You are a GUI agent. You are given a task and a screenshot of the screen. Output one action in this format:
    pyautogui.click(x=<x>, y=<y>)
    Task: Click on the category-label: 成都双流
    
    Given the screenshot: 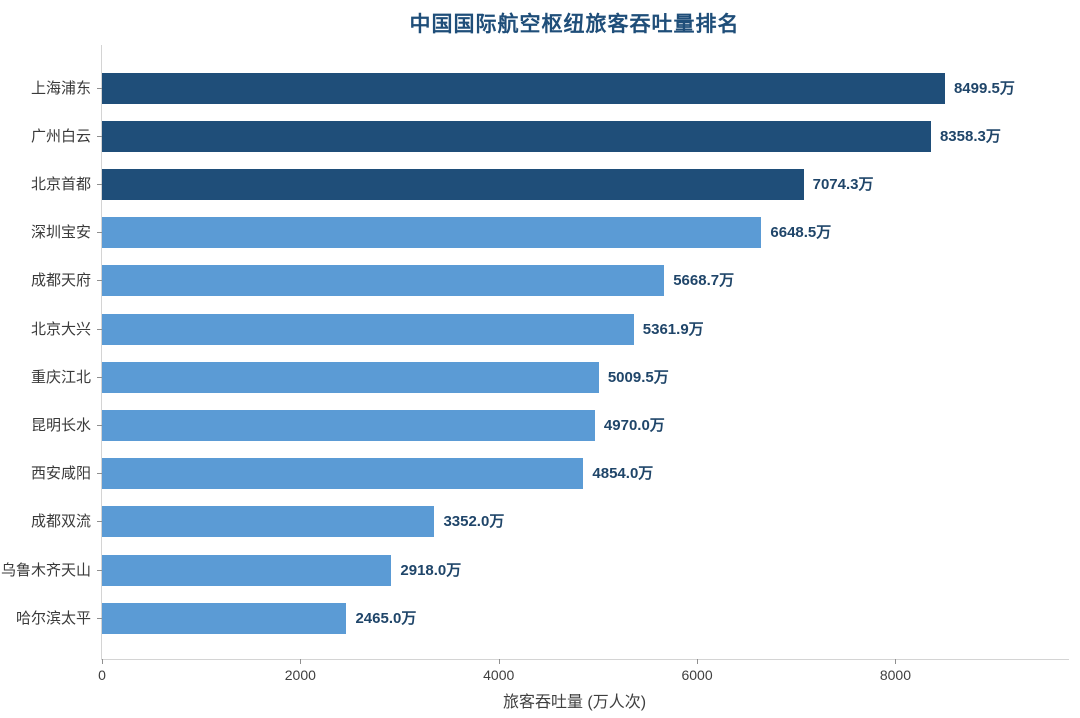 What is the action you would take?
    pyautogui.click(x=60, y=522)
    